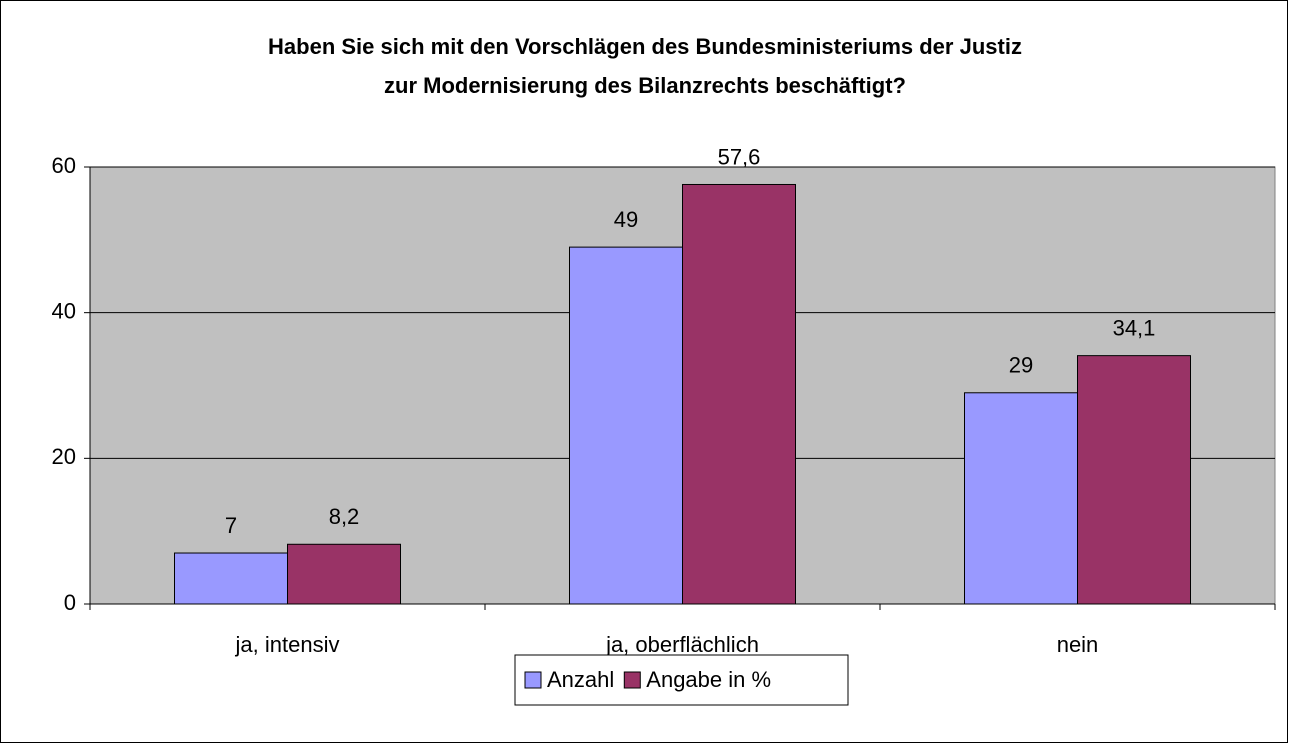 Image resolution: width=1289 pixels, height=743 pixels. Describe the element at coordinates (682, 644) in the screenshot. I see `x-tick-label: ja, oberflächlich` at that location.